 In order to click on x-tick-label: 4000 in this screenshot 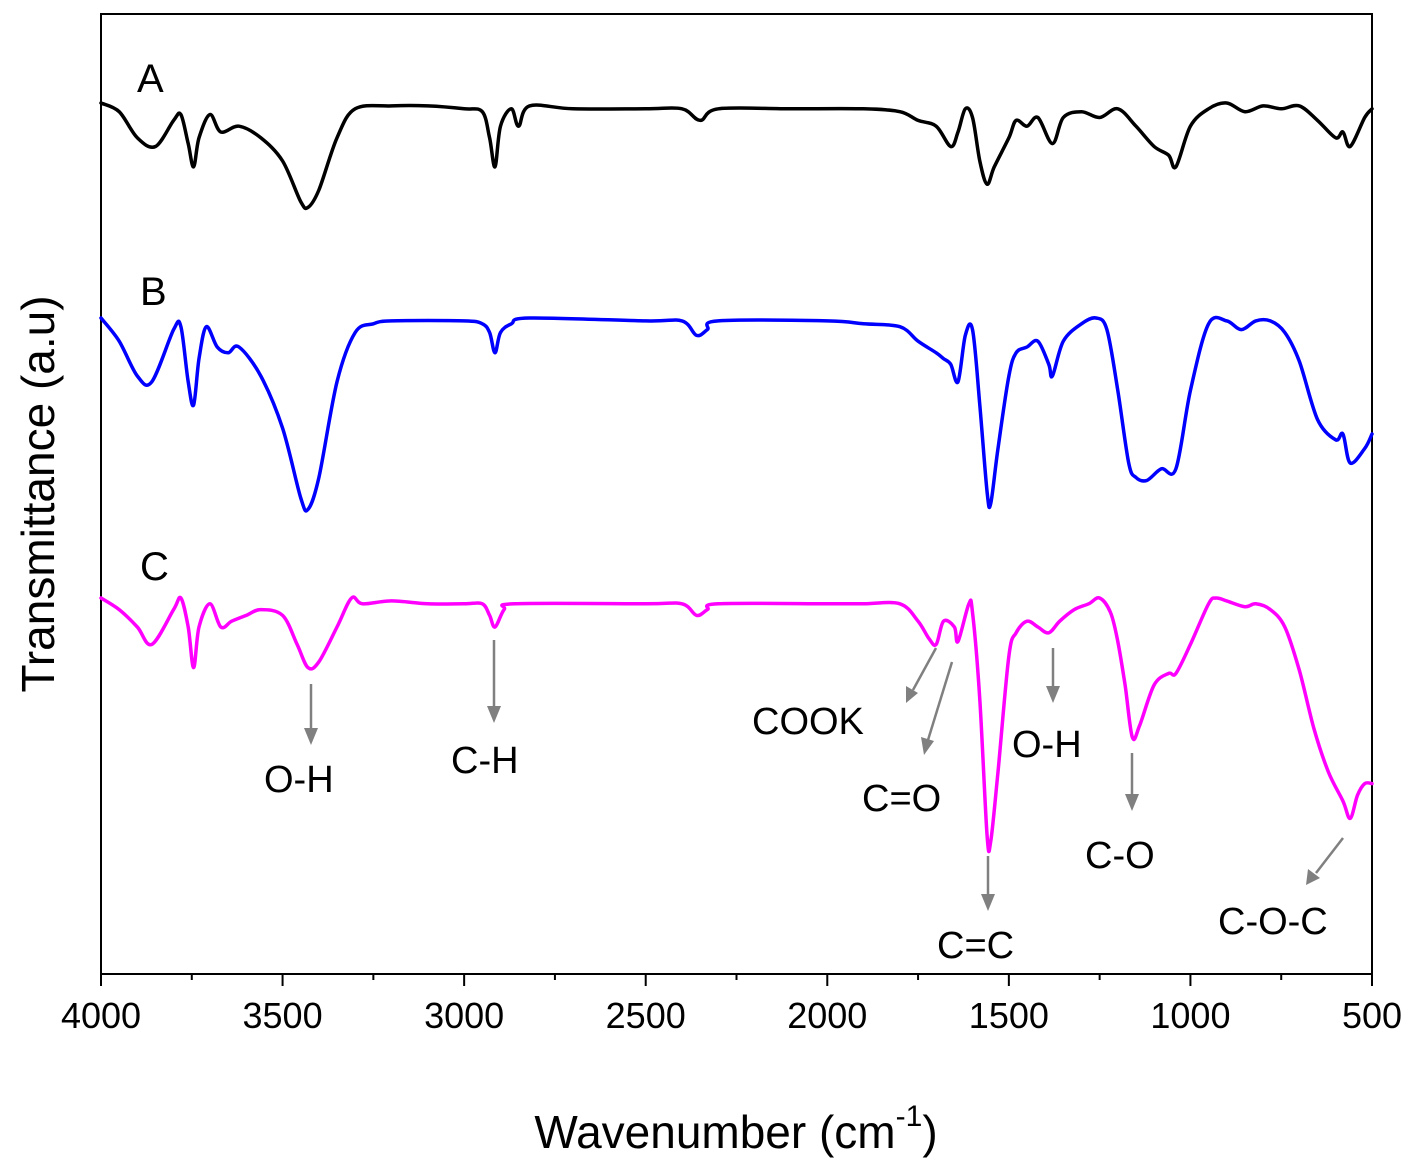, I will do `click(101, 1015)`.